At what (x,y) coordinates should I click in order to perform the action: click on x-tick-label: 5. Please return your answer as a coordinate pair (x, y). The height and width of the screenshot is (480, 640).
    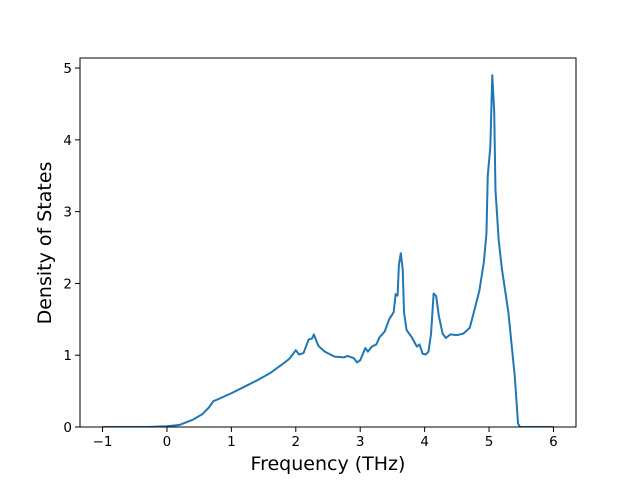
    Looking at the image, I should click on (489, 442).